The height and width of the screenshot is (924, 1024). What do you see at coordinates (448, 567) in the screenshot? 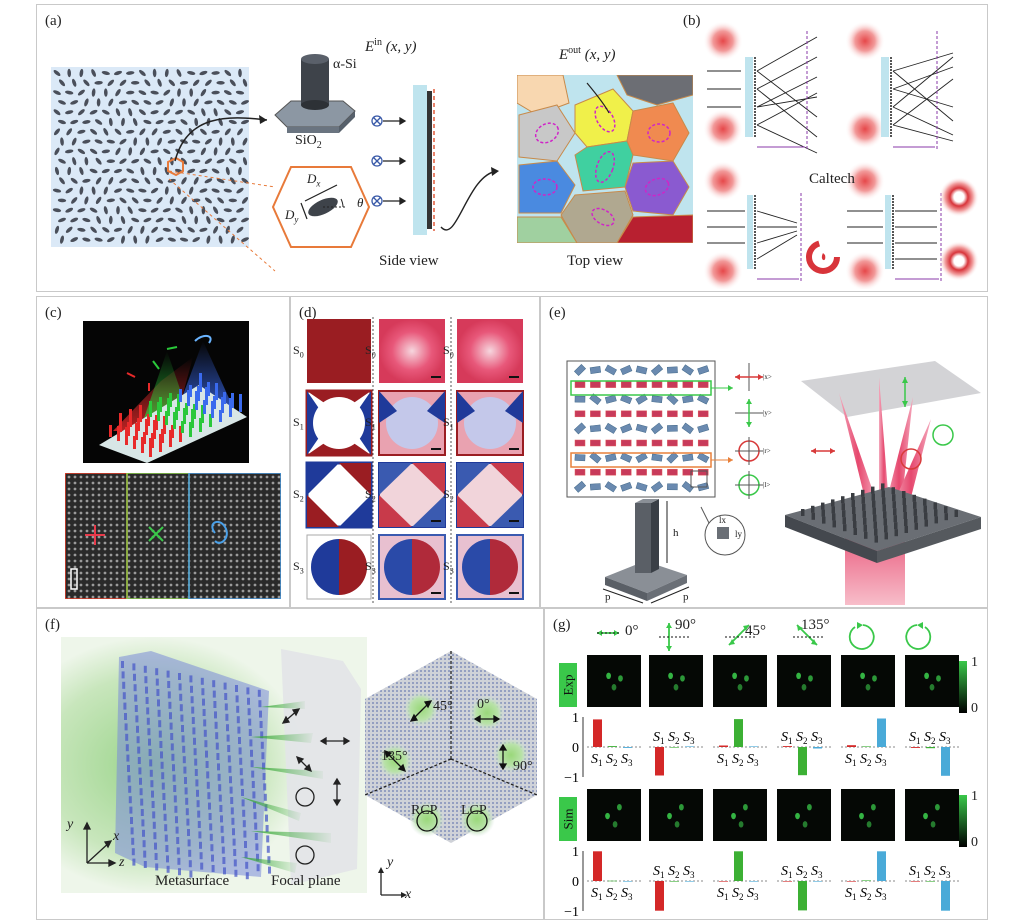
I see `d-row-s3-c: S3` at bounding box center [448, 567].